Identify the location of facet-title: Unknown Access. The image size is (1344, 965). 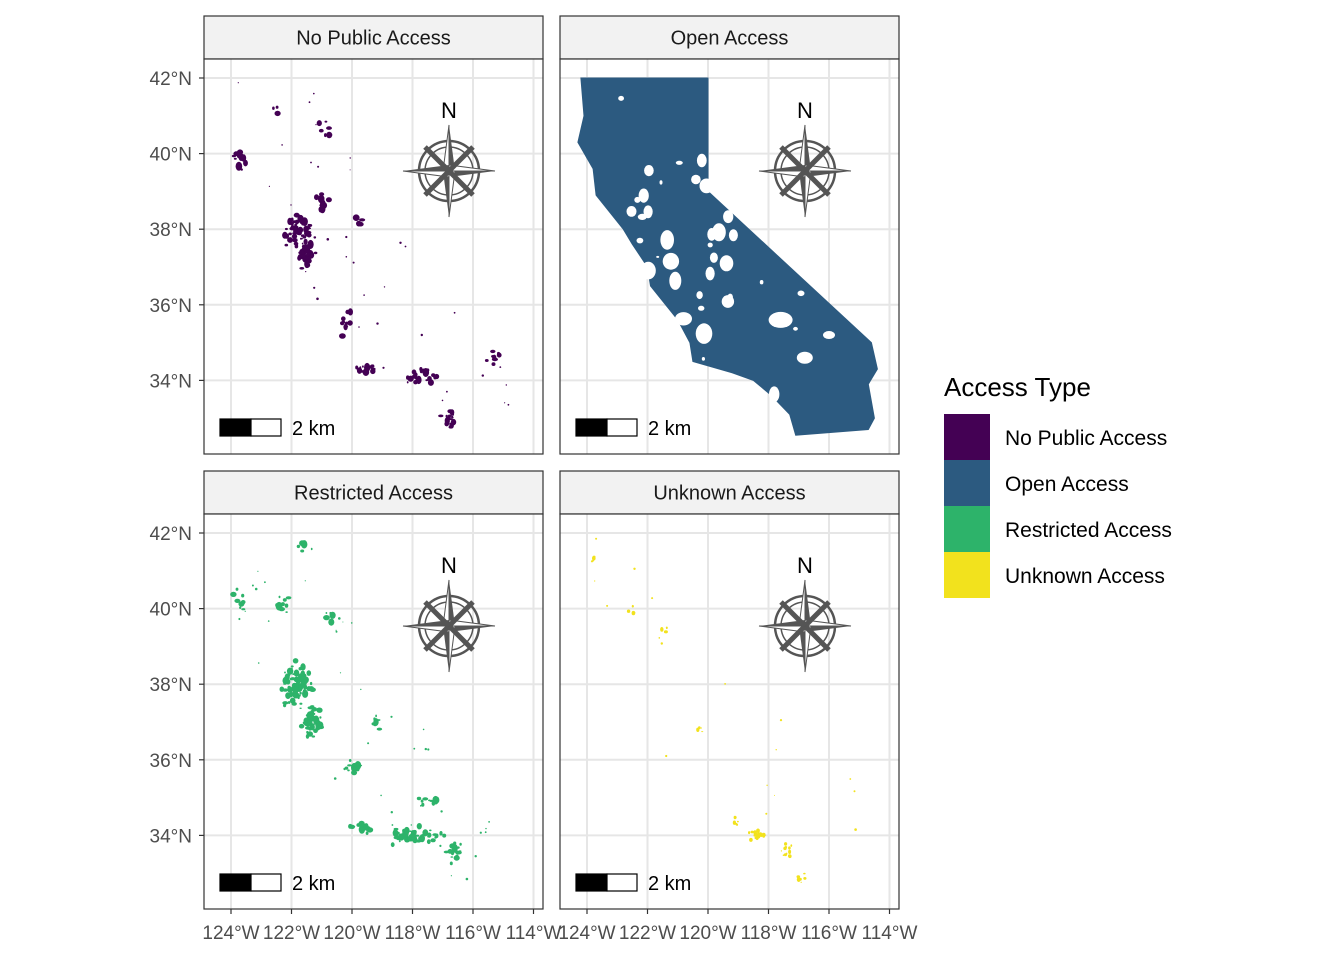
(729, 494).